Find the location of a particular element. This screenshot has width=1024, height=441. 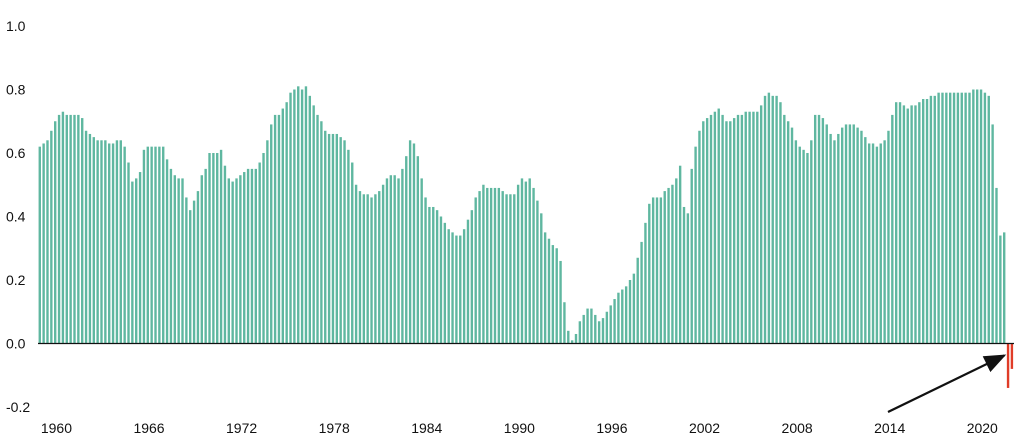

y-tick-label: 0.6 is located at coordinates (16, 153).